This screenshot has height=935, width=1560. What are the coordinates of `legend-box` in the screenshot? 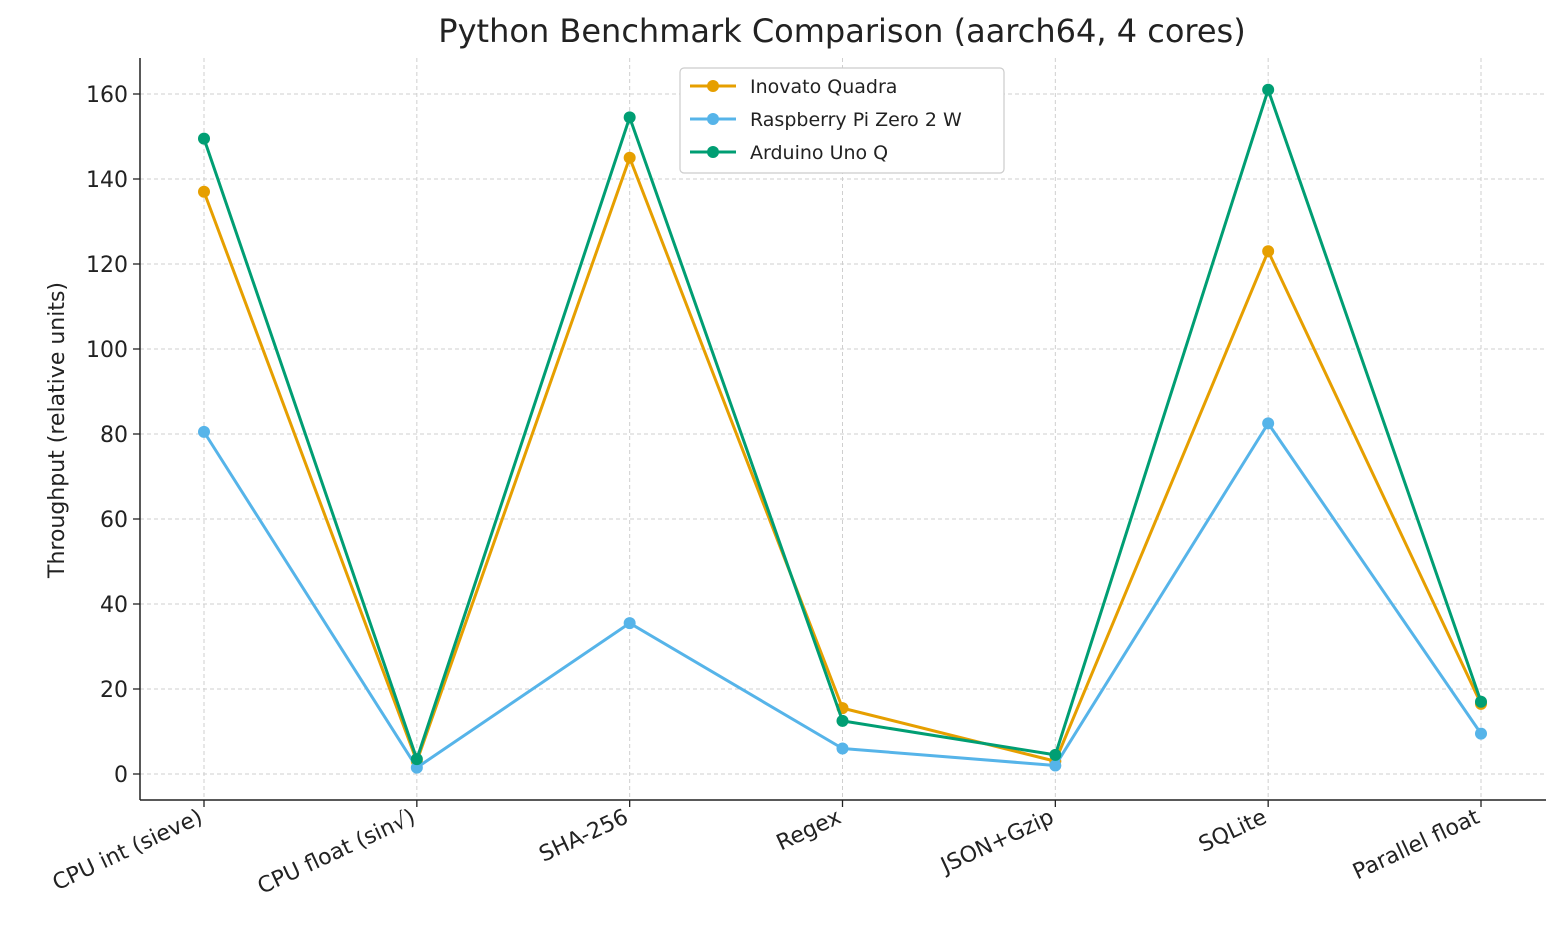 It's located at (842, 120).